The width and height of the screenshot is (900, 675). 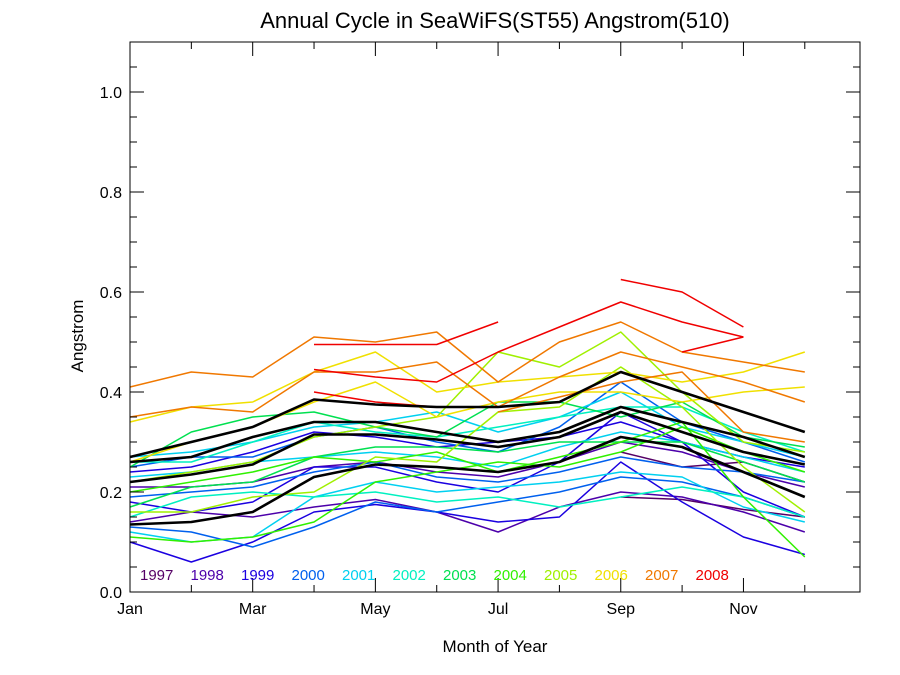 I want to click on series-line-2004, so click(x=467, y=484).